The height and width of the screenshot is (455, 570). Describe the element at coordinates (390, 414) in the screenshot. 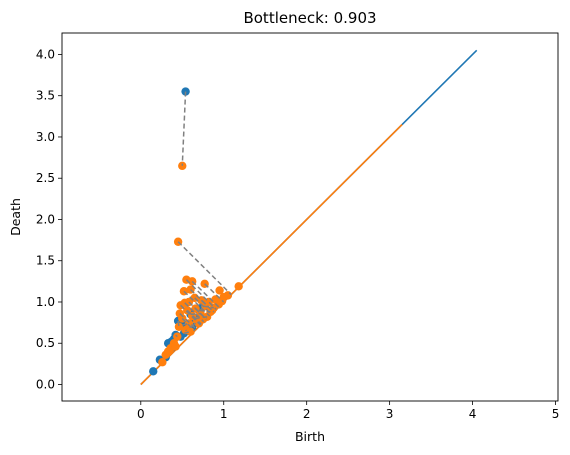

I see `x-tick-label: 3` at that location.